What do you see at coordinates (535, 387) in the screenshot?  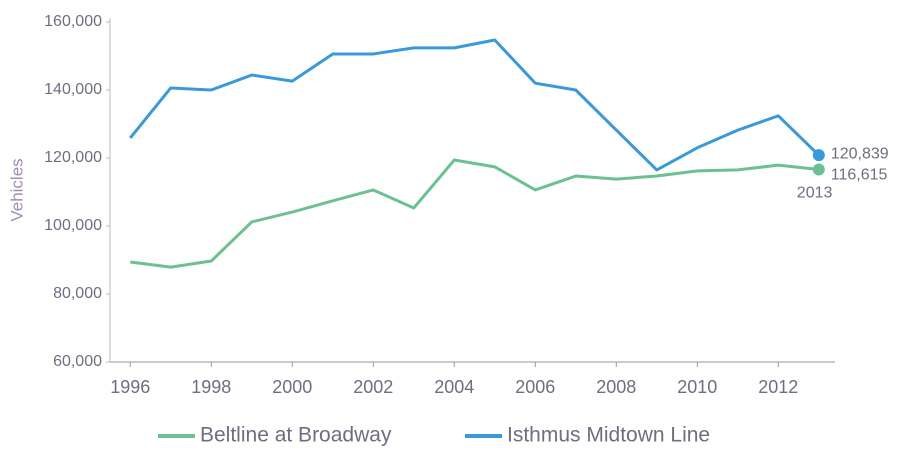 I see `x-tick-label: 2006` at bounding box center [535, 387].